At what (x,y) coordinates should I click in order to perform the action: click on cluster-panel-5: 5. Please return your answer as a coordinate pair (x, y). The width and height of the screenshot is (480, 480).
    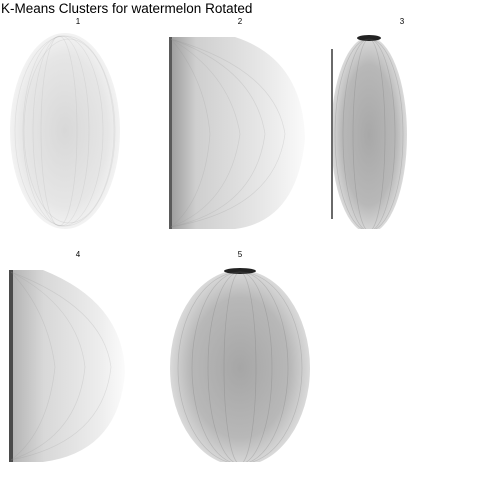
    Looking at the image, I should click on (240, 357).